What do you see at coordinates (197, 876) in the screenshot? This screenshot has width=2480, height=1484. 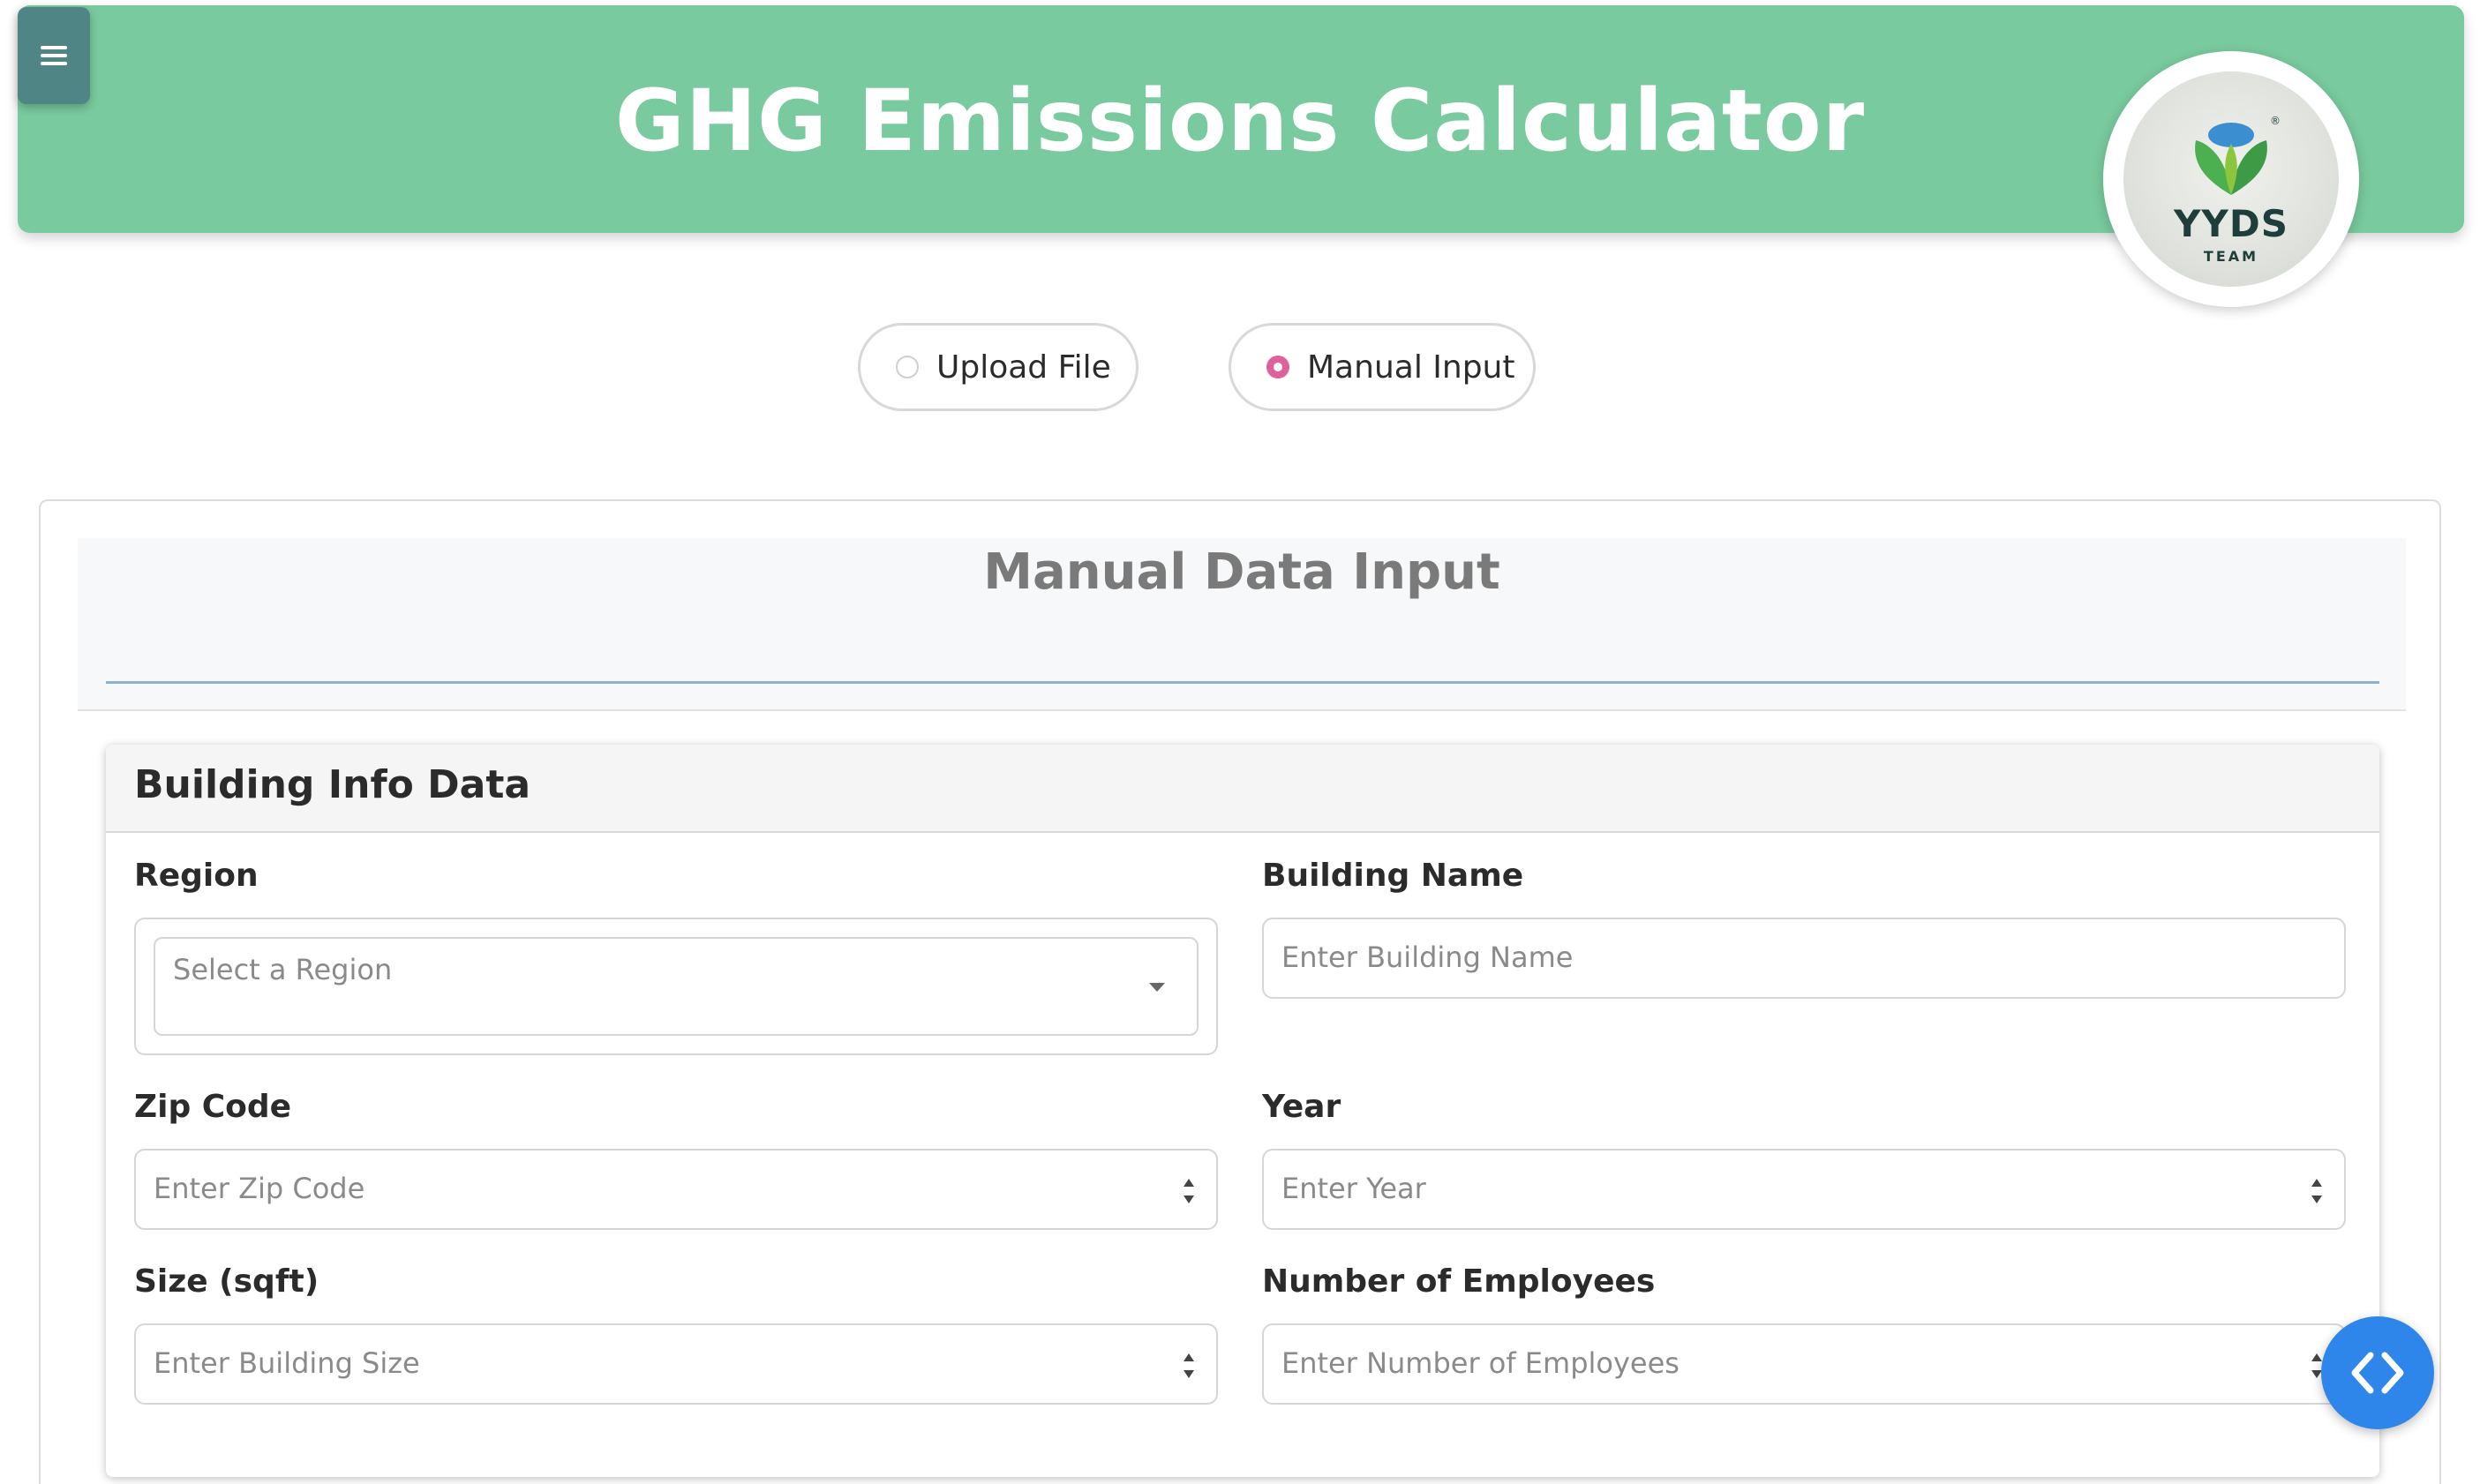 I see `region-label: Region` at bounding box center [197, 876].